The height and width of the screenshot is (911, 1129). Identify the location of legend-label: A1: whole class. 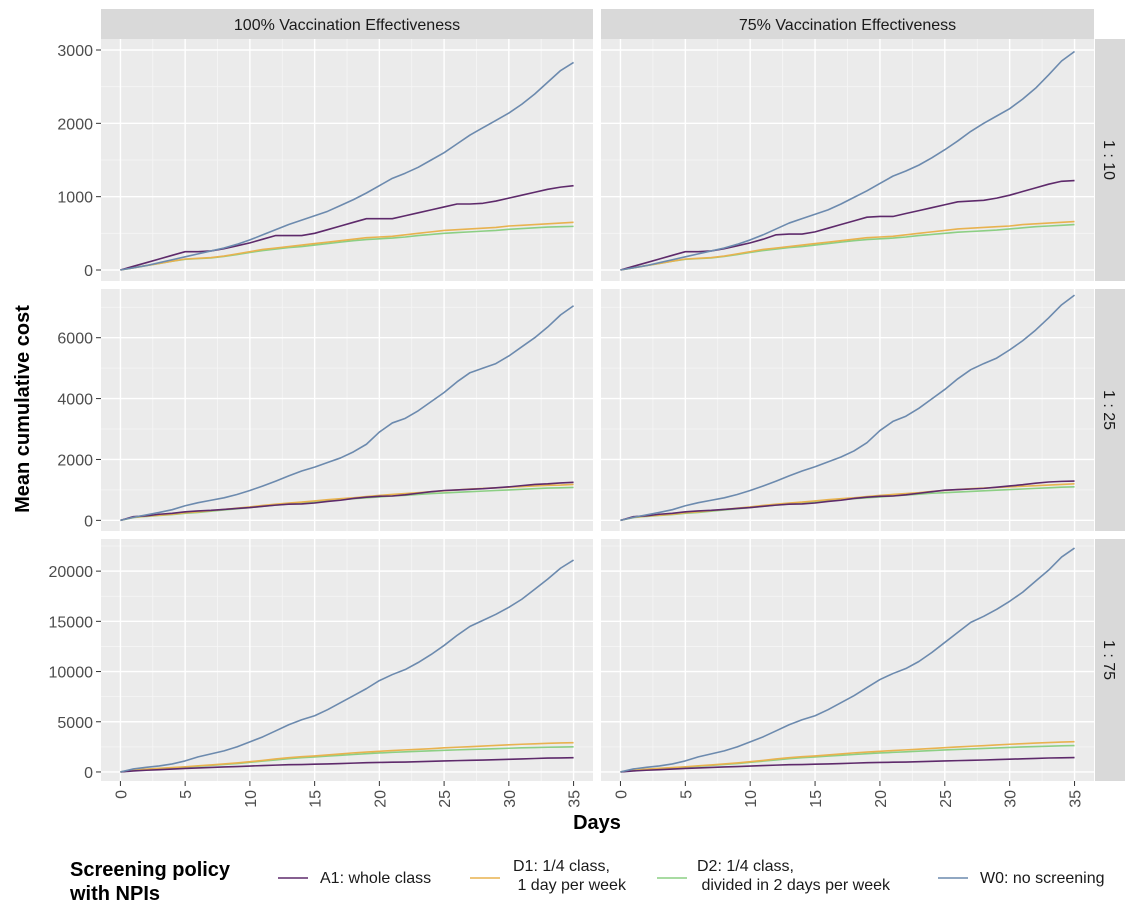
(375, 878).